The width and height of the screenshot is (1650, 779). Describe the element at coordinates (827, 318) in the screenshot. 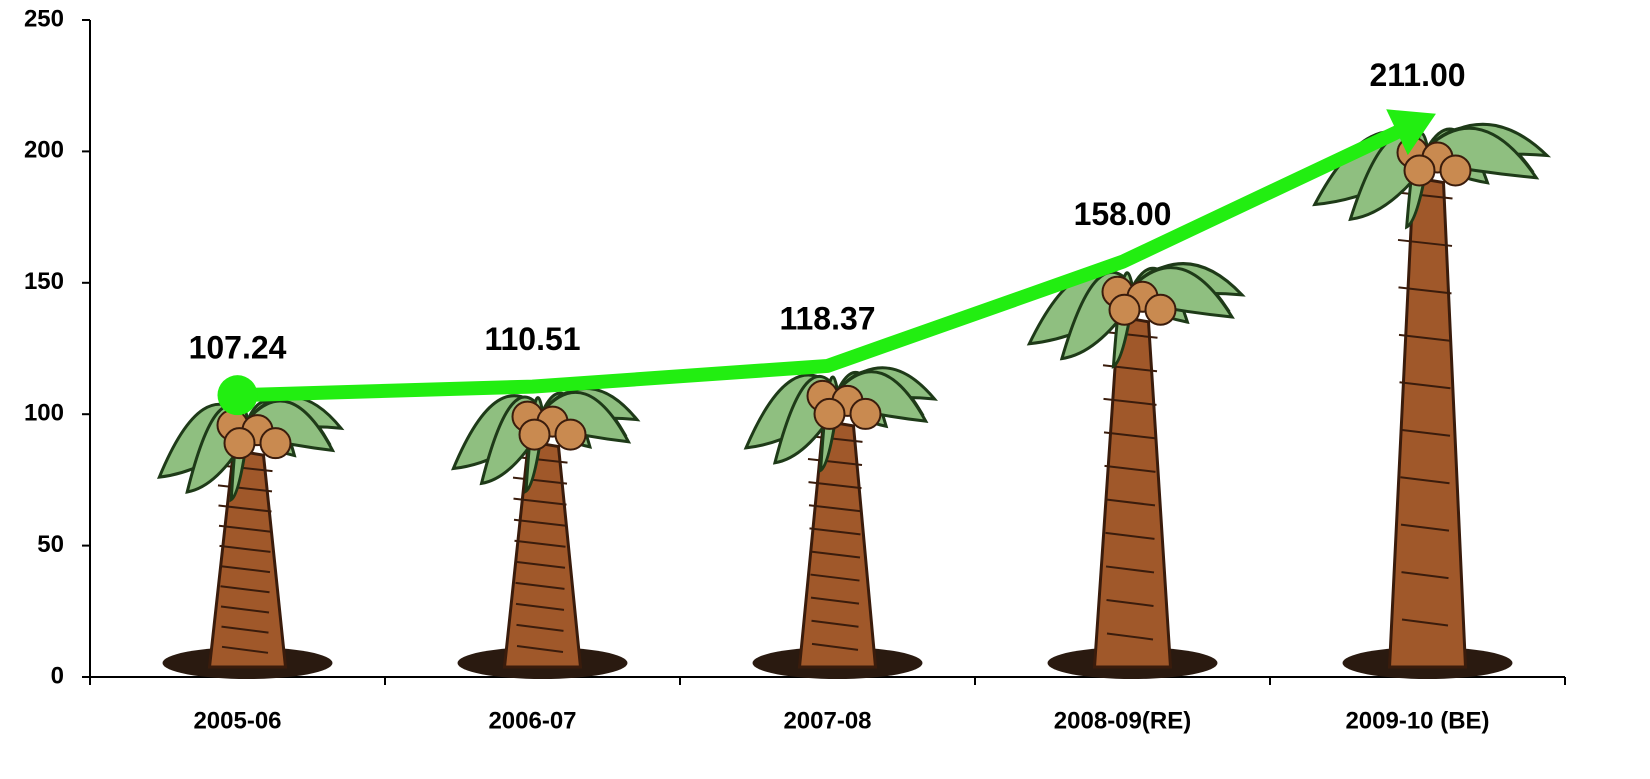

I see `value-label: 118.37` at that location.